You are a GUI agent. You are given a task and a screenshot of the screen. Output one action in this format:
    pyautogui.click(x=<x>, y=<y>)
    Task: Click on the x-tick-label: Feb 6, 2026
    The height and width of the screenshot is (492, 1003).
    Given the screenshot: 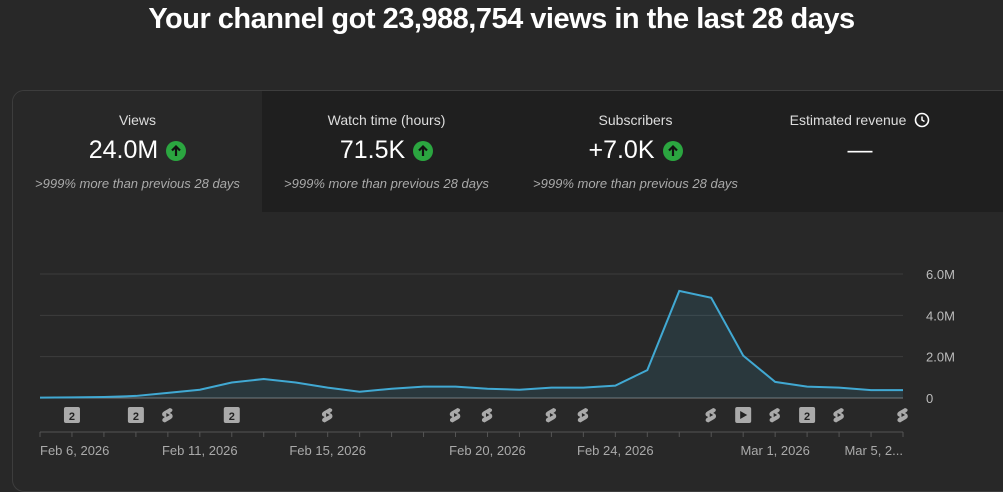 What is the action you would take?
    pyautogui.click(x=74, y=450)
    